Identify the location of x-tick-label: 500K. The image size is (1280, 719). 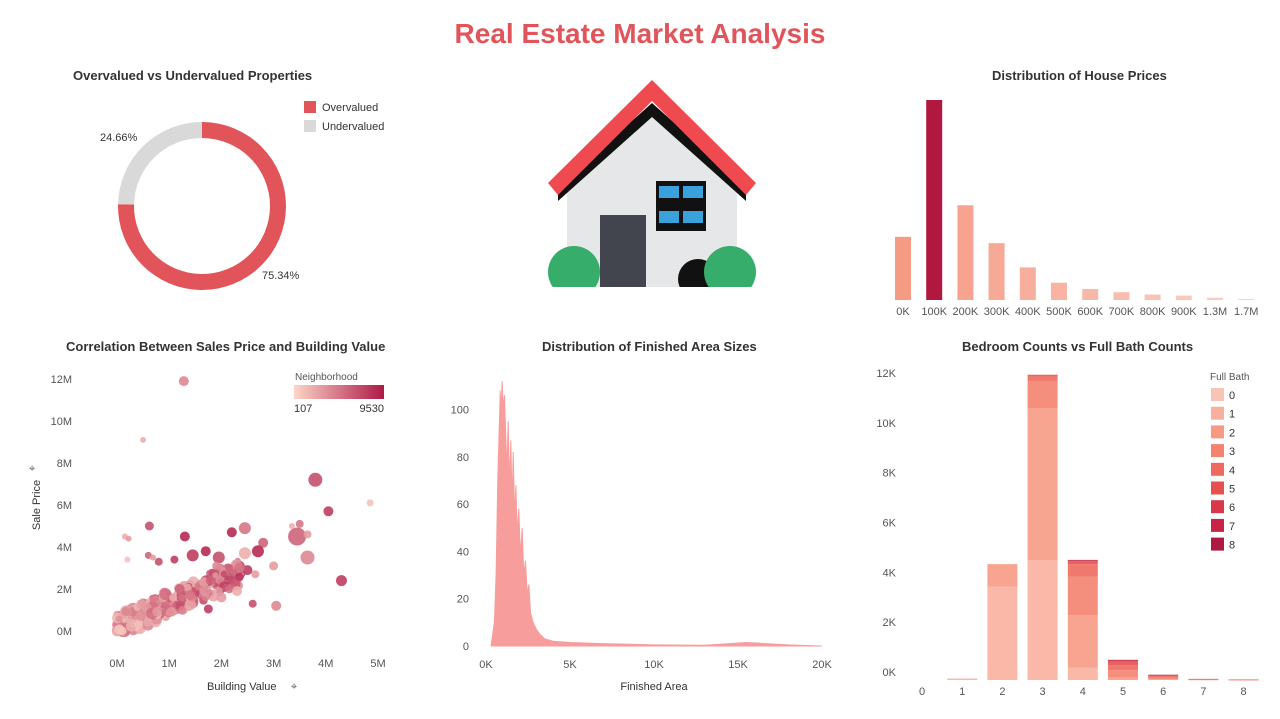
(1059, 312).